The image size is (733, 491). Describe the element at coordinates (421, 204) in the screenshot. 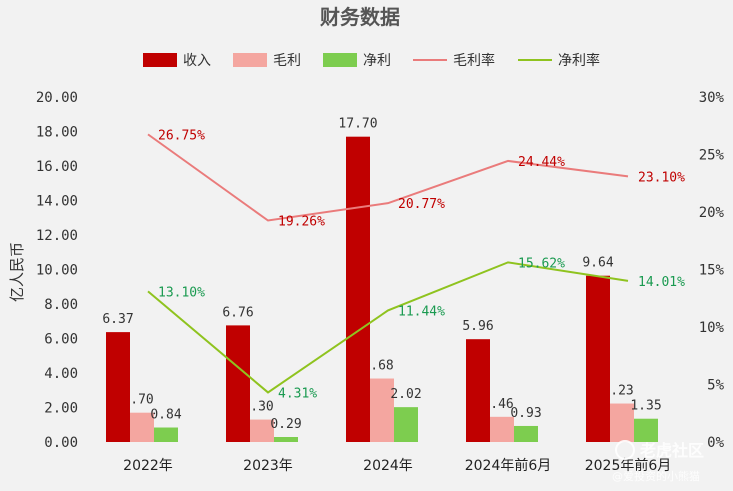

I see `line-value-label: 20.77%` at that location.